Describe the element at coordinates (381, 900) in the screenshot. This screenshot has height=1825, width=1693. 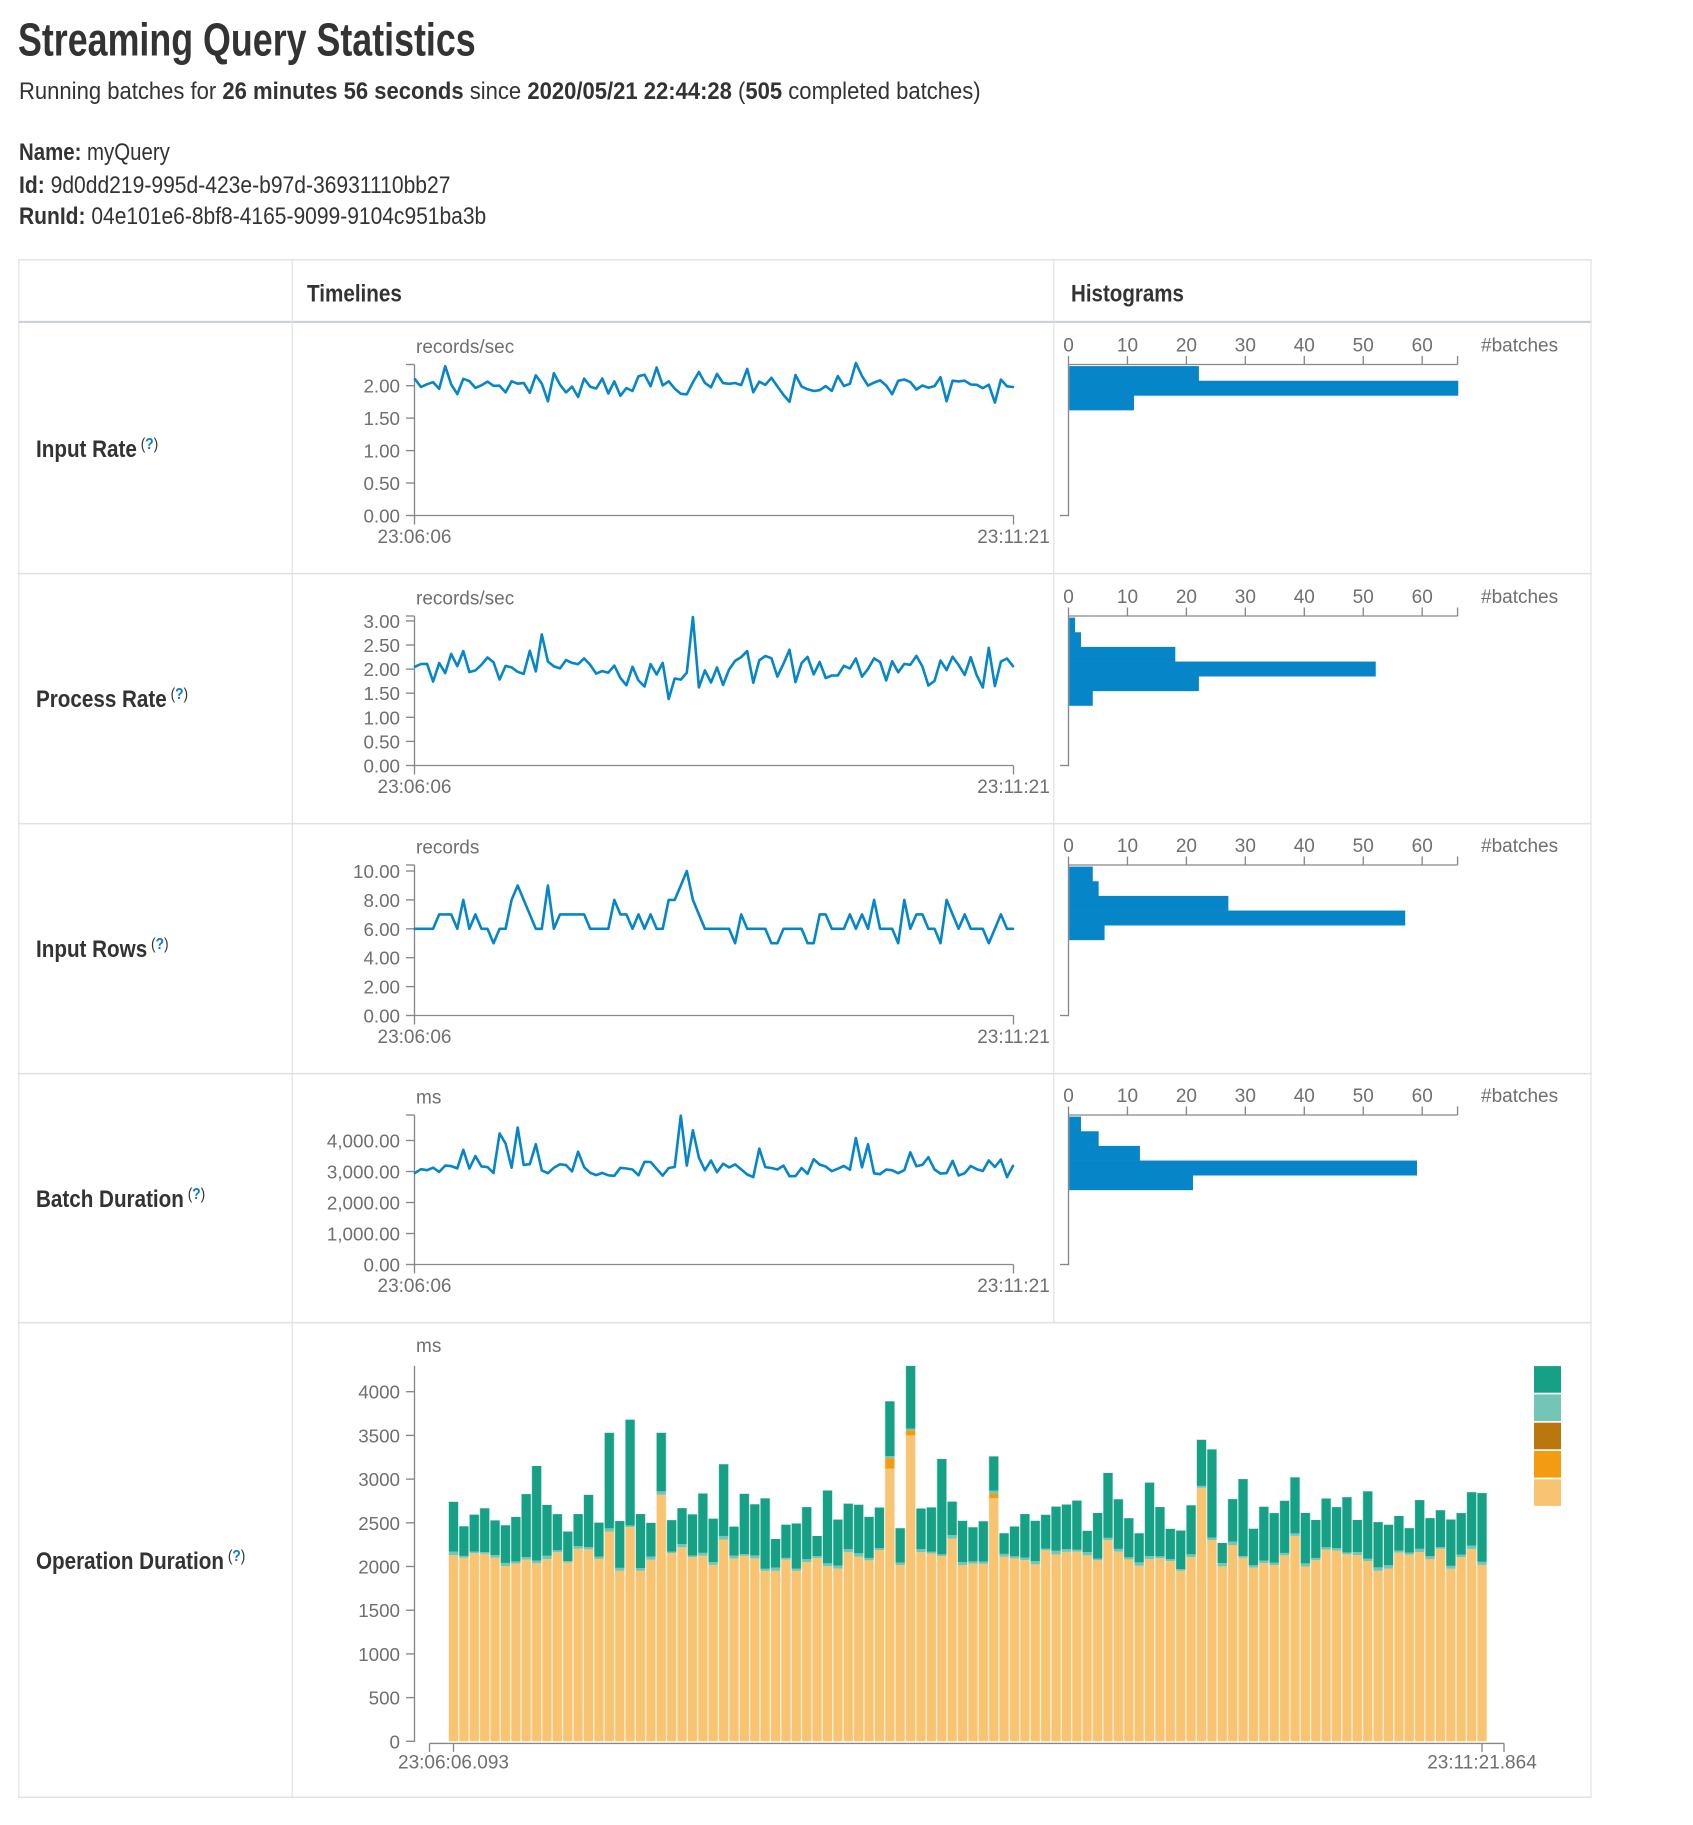
I see `svg-text: 8.00` at that location.